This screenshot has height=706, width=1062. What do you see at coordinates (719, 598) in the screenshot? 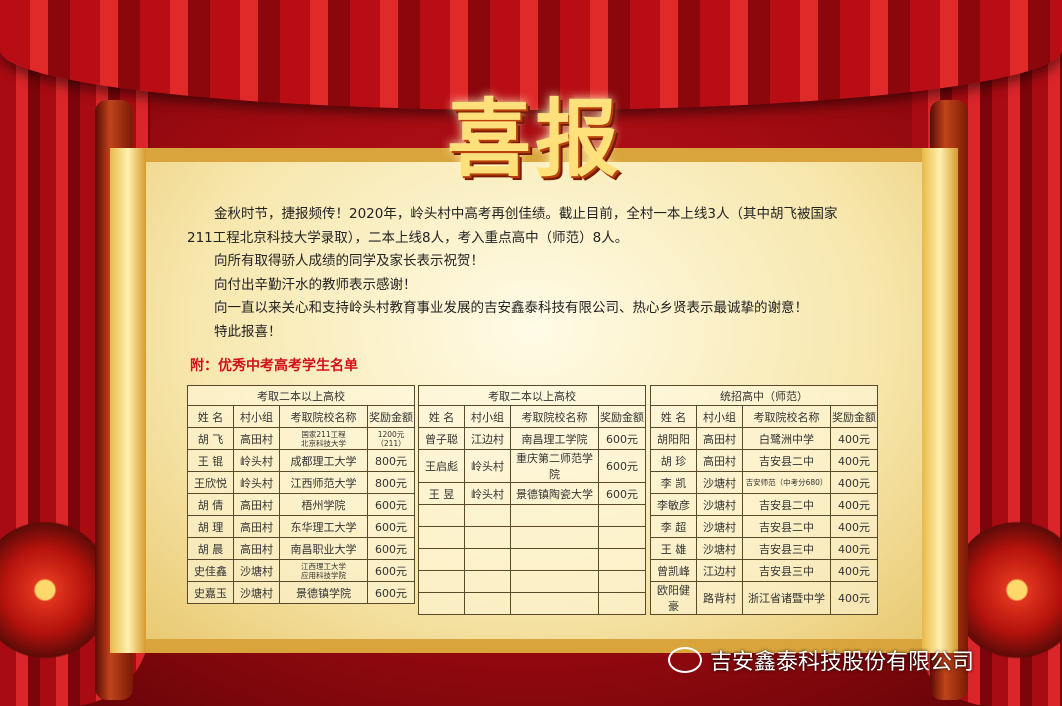
I see `table-cell: 路背村` at bounding box center [719, 598].